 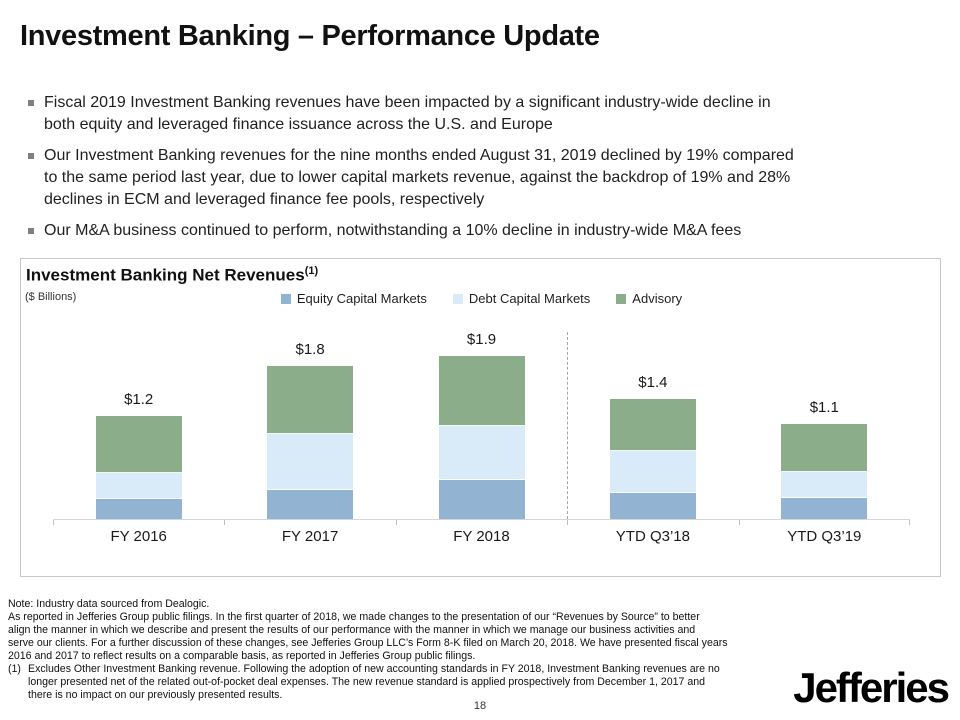 What do you see at coordinates (657, 298) in the screenshot?
I see `legend-label: Advisory` at bounding box center [657, 298].